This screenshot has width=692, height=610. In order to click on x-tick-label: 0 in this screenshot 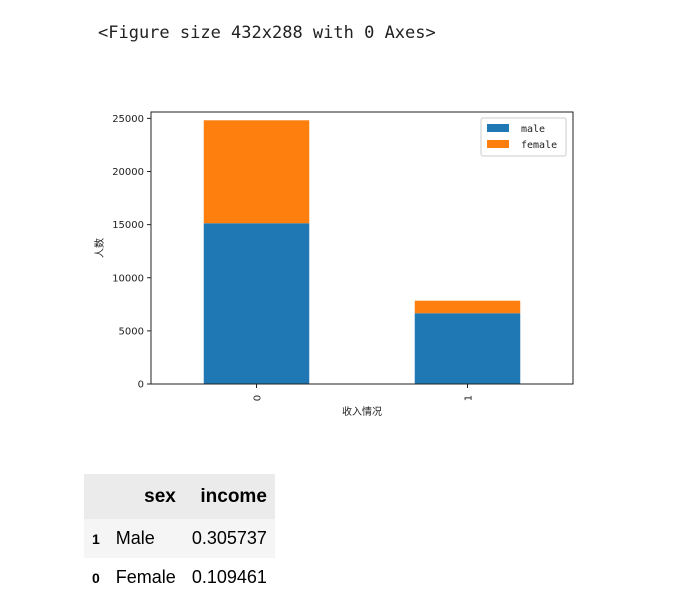, I will do `click(258, 398)`.